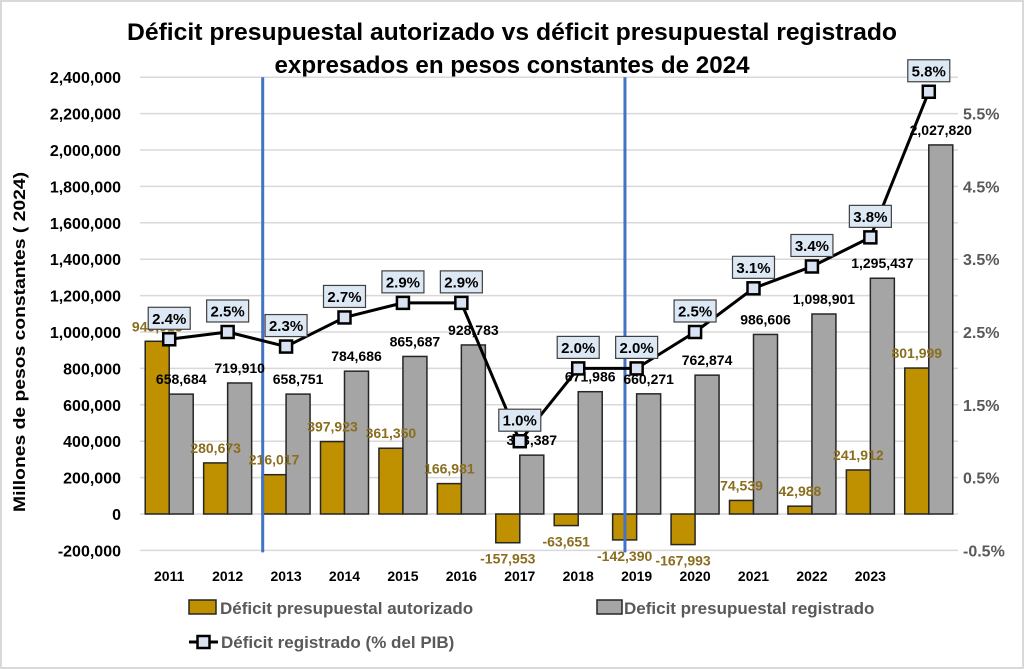 The height and width of the screenshot is (669, 1024). Describe the element at coordinates (203, 642) in the screenshot. I see `legend-marker-icon` at that location.